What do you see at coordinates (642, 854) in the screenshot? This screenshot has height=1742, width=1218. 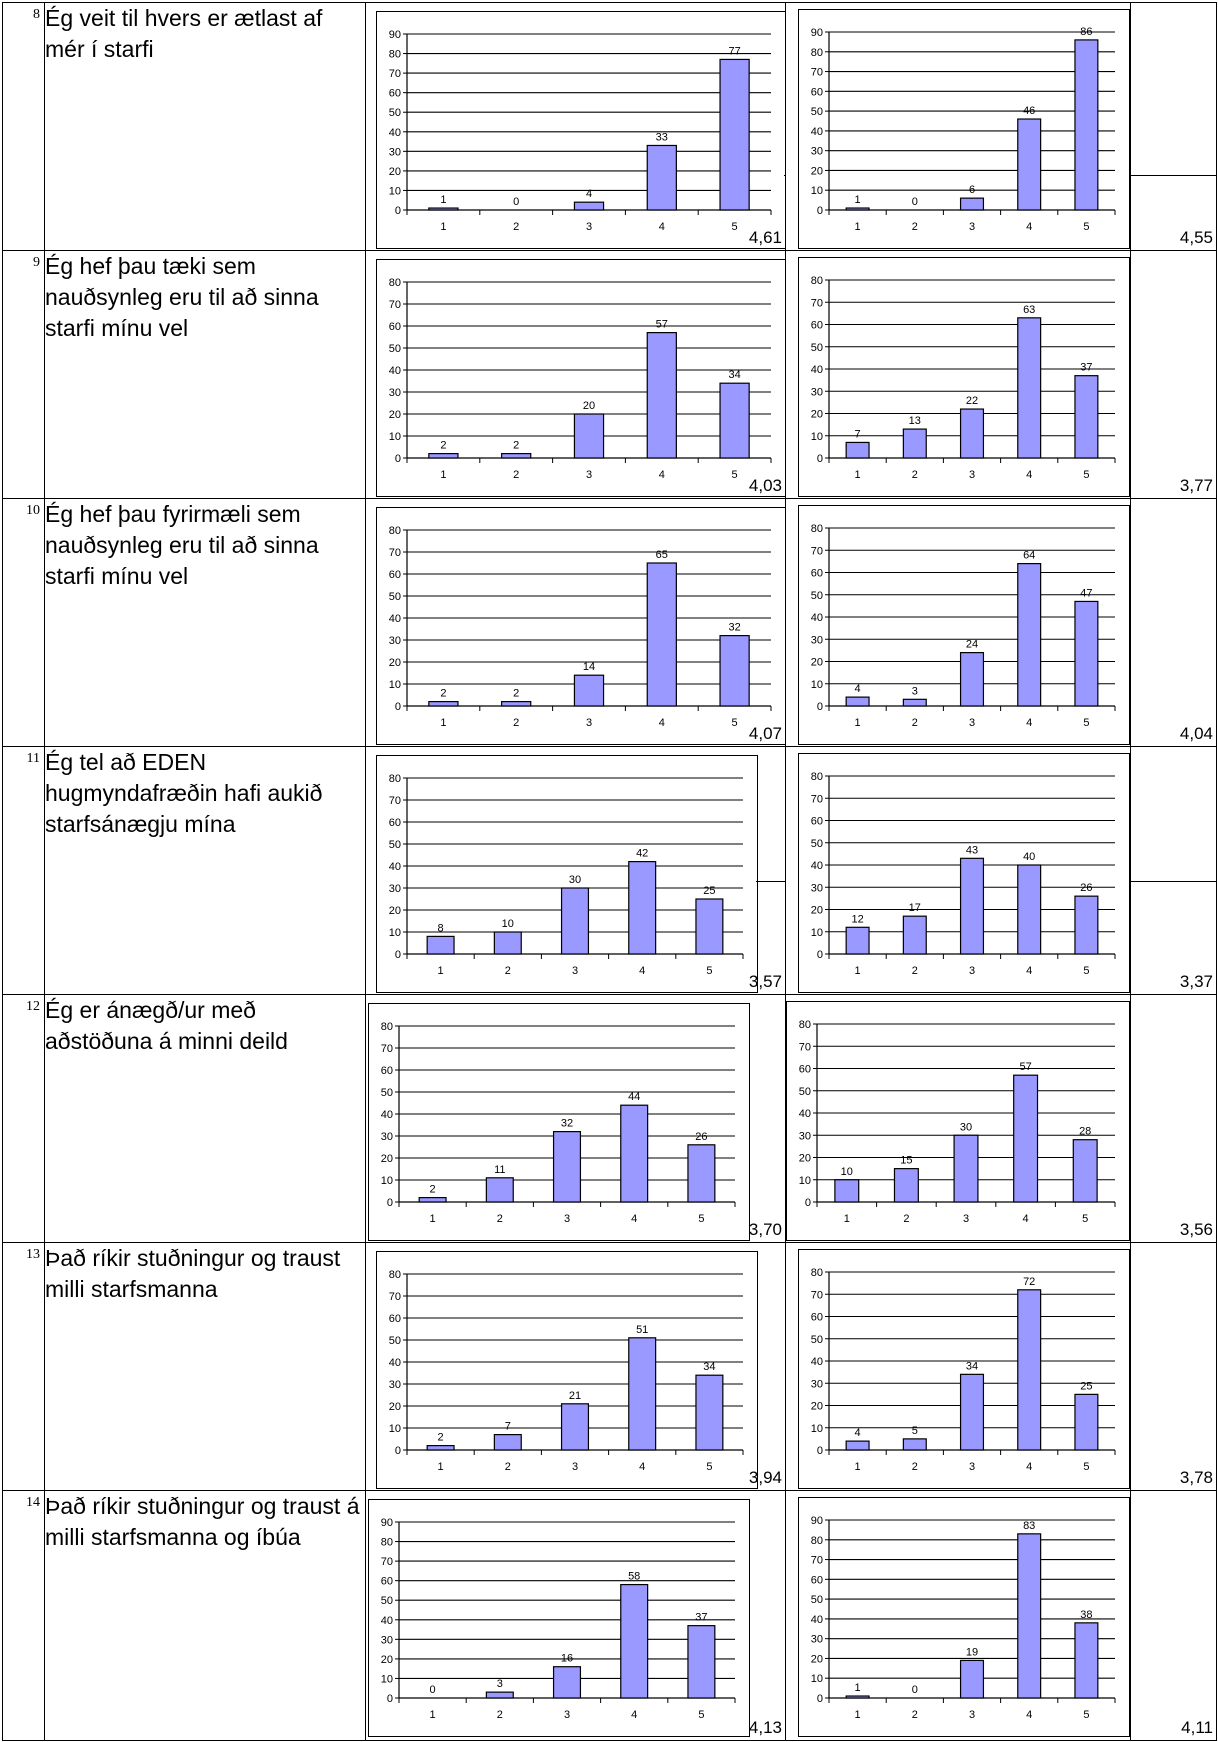 I see `data-label: 42` at bounding box center [642, 854].